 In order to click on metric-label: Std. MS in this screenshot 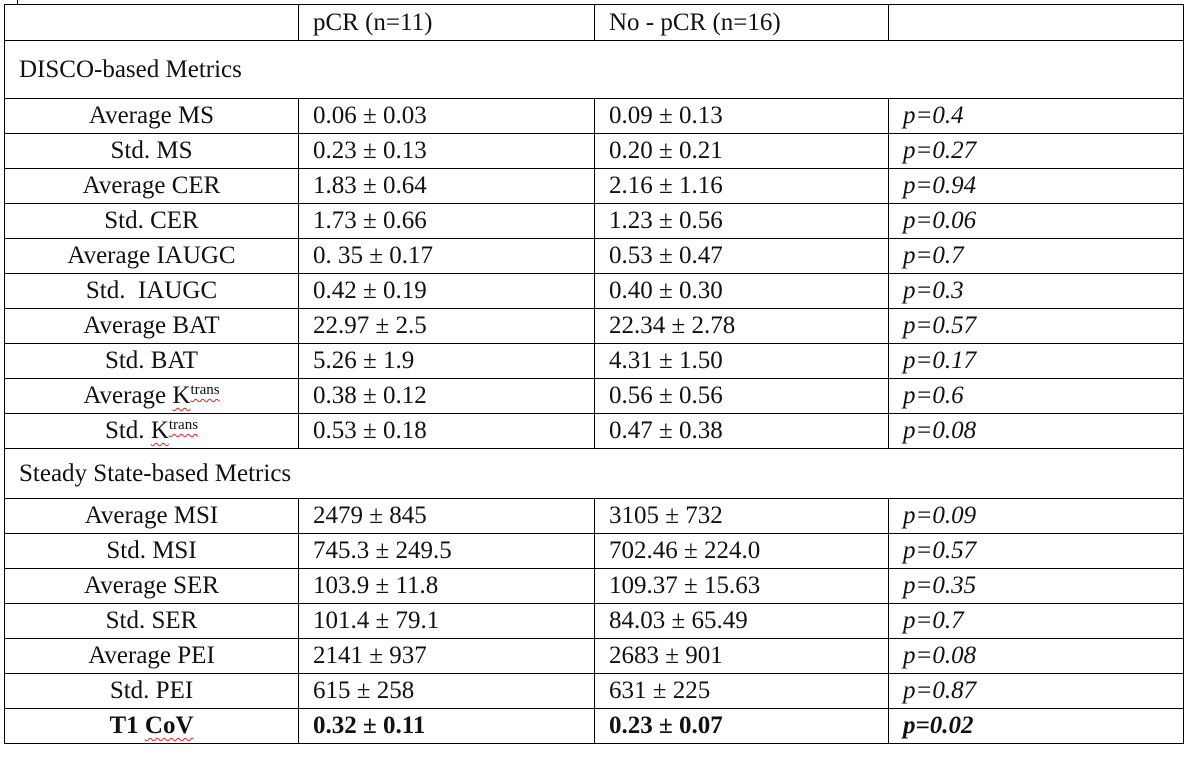, I will do `click(151, 150)`.